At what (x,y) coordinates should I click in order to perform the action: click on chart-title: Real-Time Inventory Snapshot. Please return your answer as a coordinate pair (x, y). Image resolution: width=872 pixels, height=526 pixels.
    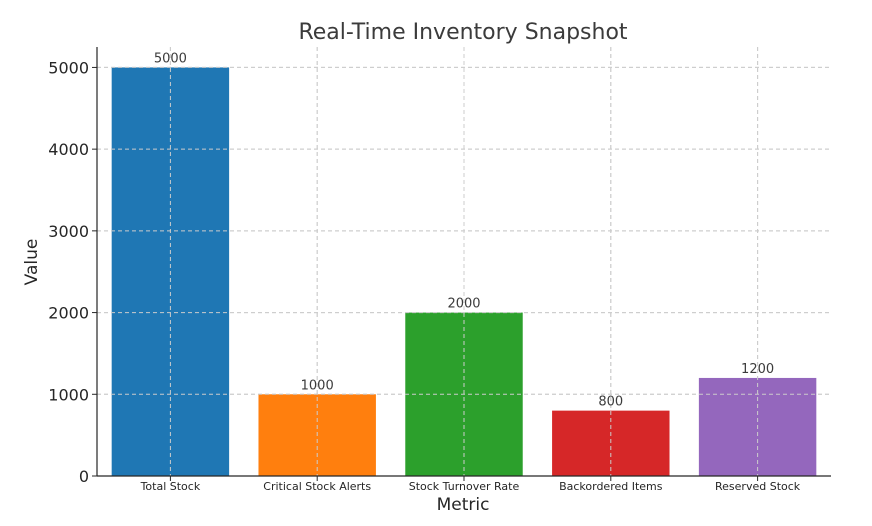
    Looking at the image, I should click on (462, 32).